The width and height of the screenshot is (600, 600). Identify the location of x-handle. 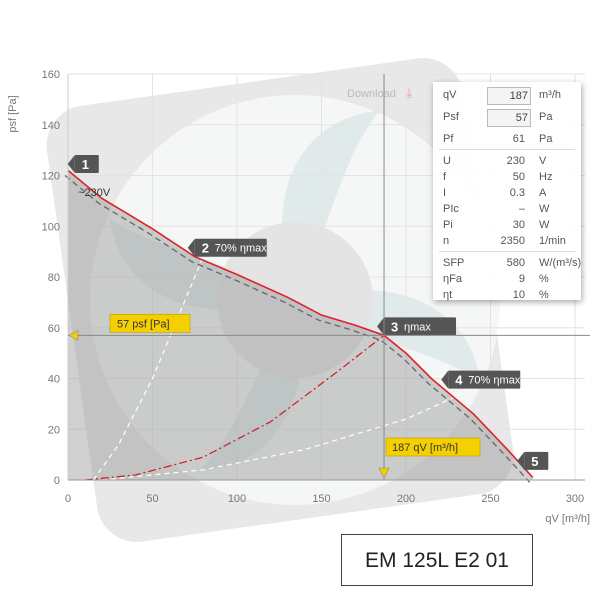
(384, 473).